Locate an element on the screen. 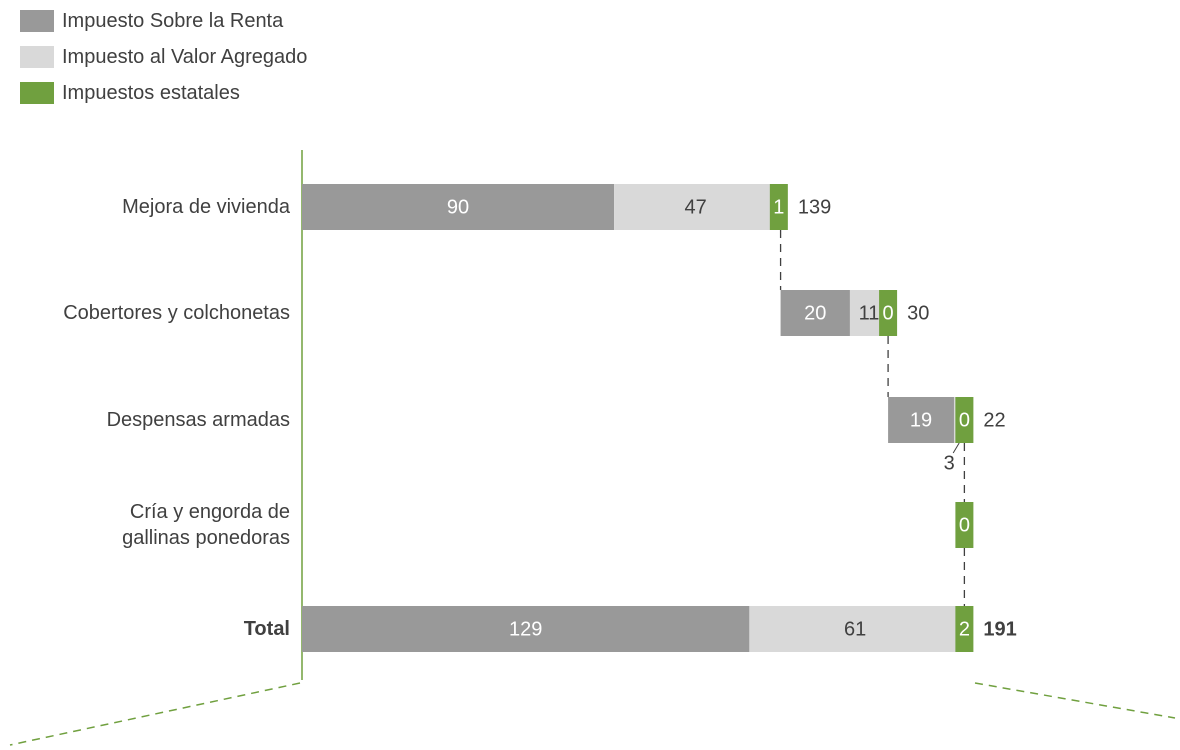 The height and width of the screenshot is (750, 1180). segment-label: 129 is located at coordinates (525, 629).